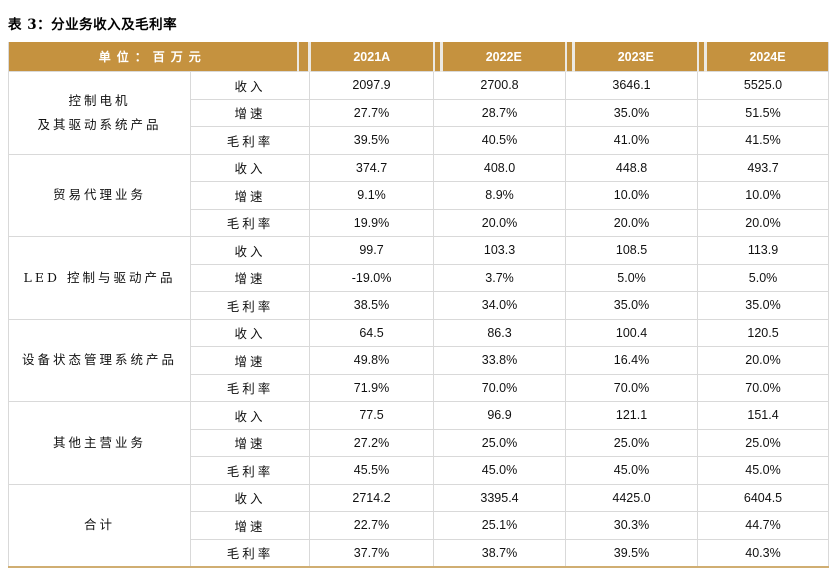 This screenshot has width=836, height=568. What do you see at coordinates (500, 305) in the screenshot?
I see `cell-value: 34.0%` at bounding box center [500, 305].